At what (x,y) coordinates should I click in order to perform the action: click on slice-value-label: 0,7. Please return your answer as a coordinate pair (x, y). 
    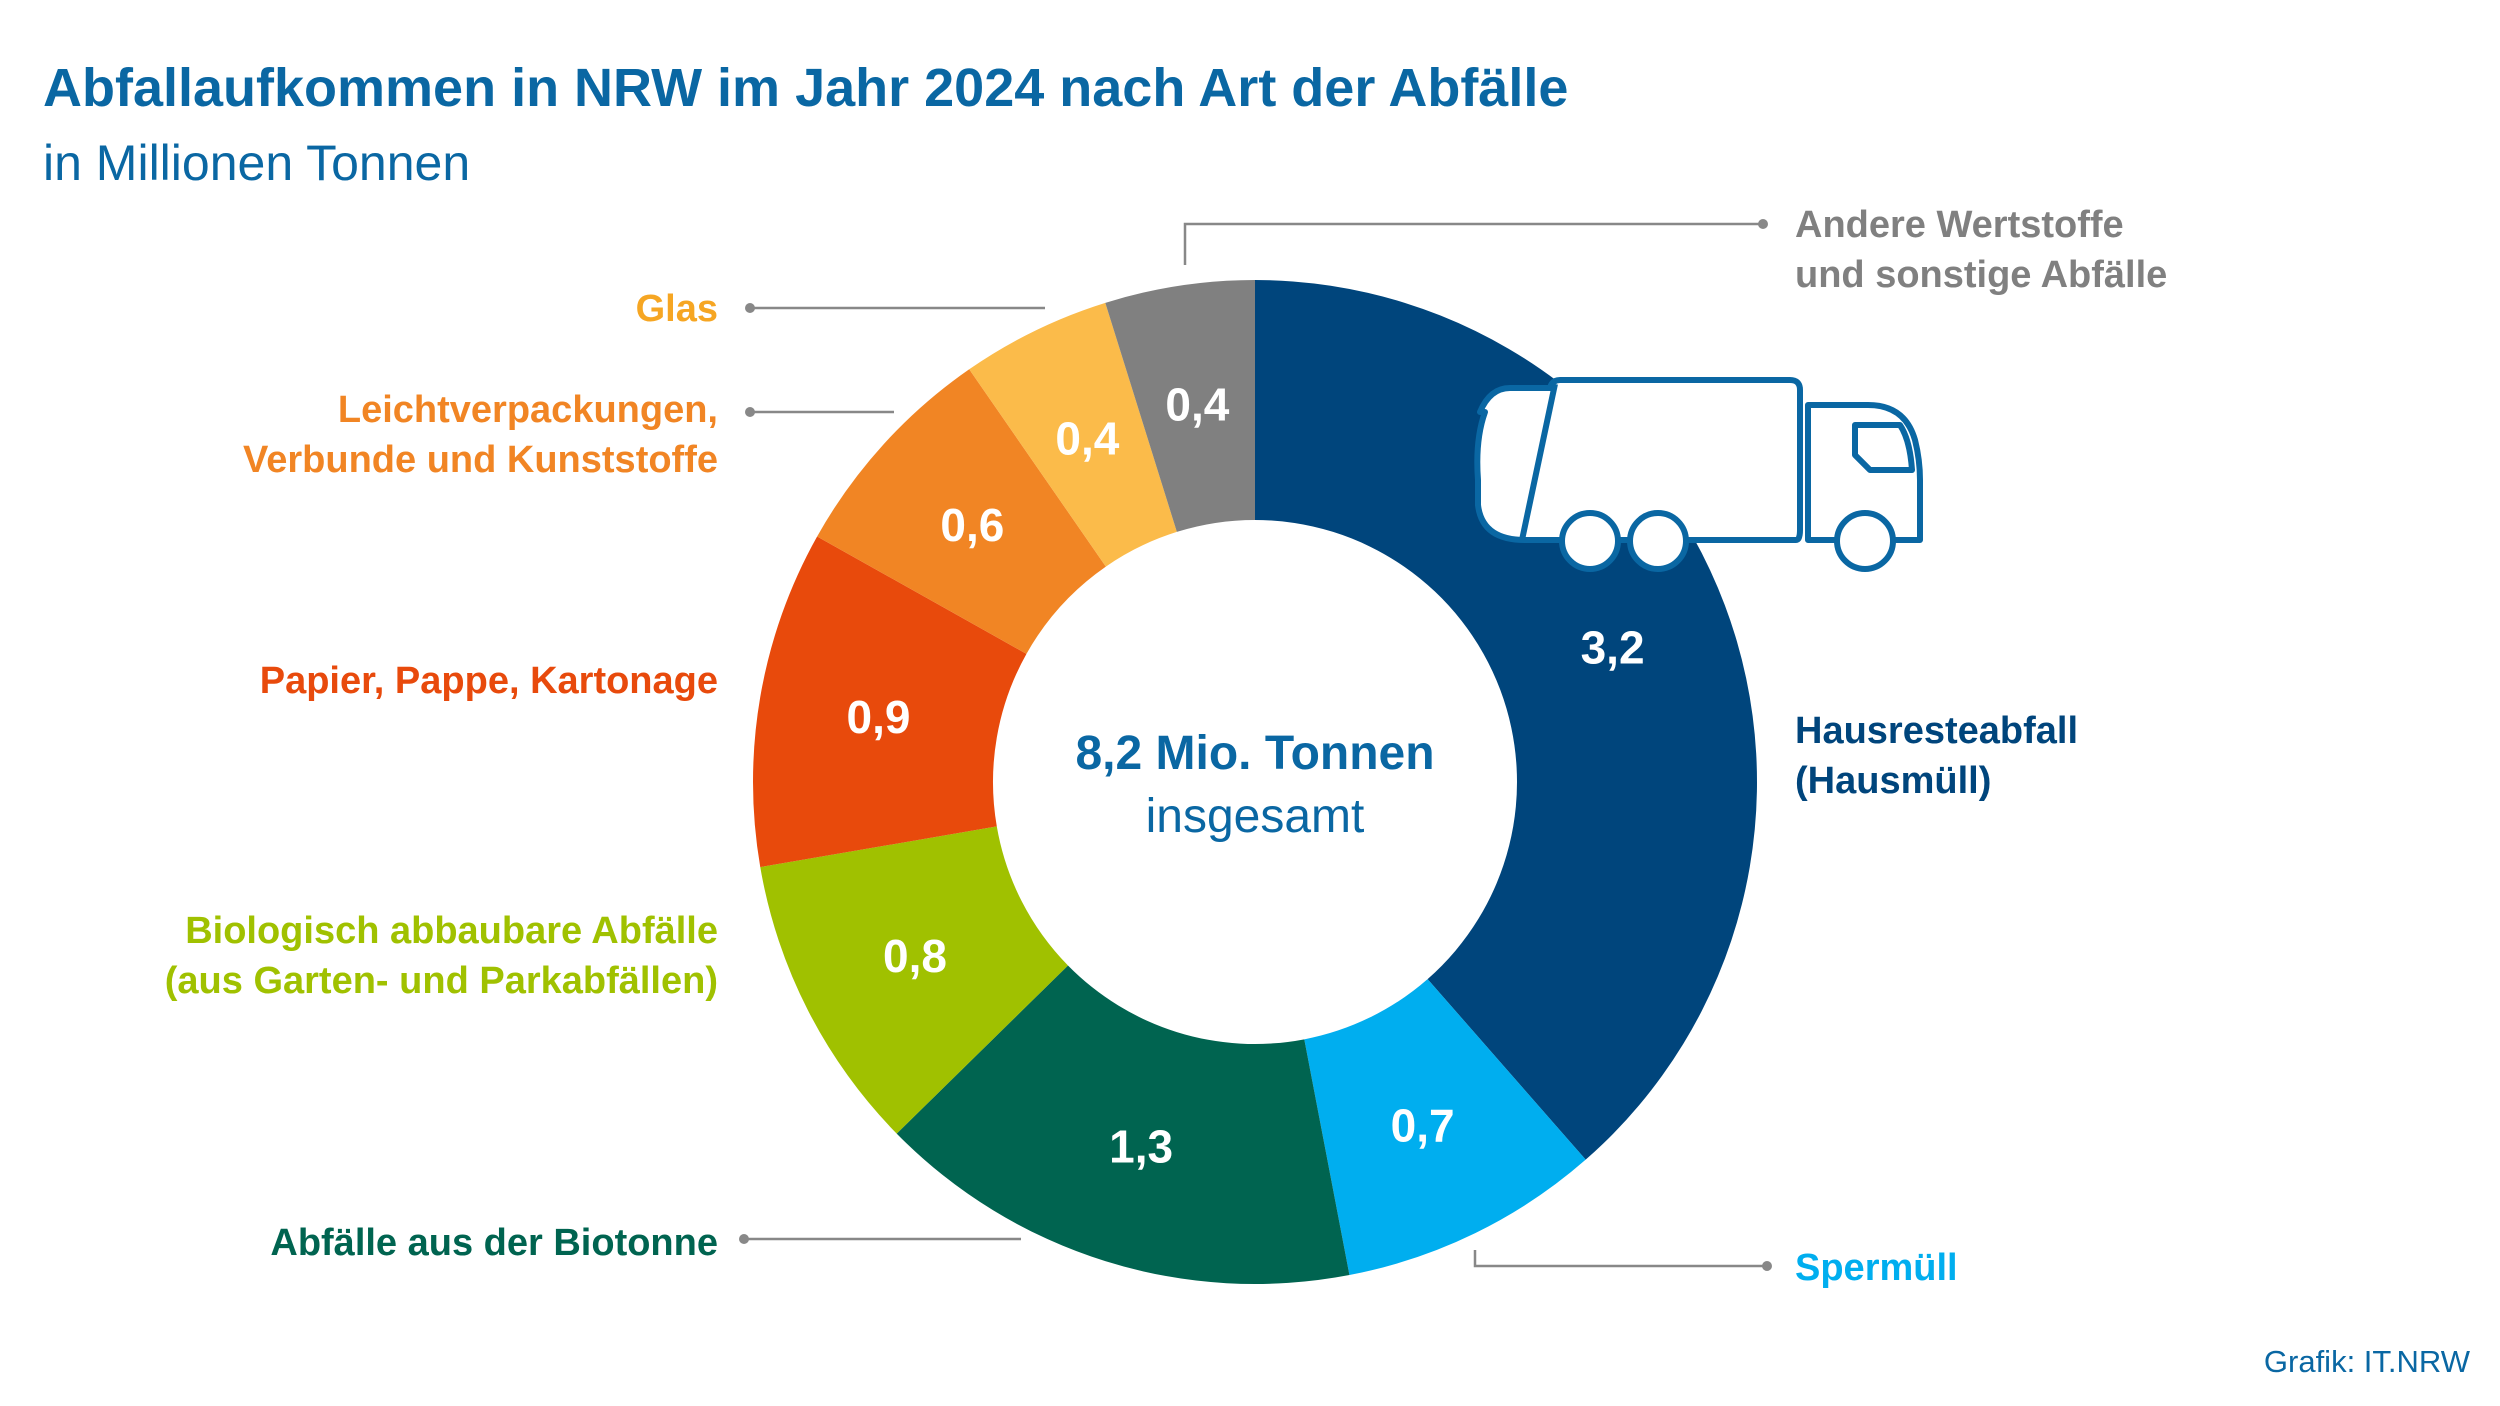
    Looking at the image, I should click on (1423, 1125).